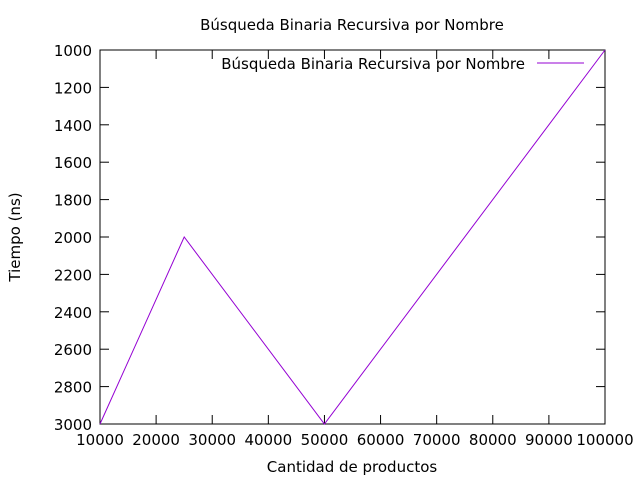 The height and width of the screenshot is (480, 640). I want to click on legend-label: Búsqueda Binaria Recursiva por Nombre, so click(373, 64).